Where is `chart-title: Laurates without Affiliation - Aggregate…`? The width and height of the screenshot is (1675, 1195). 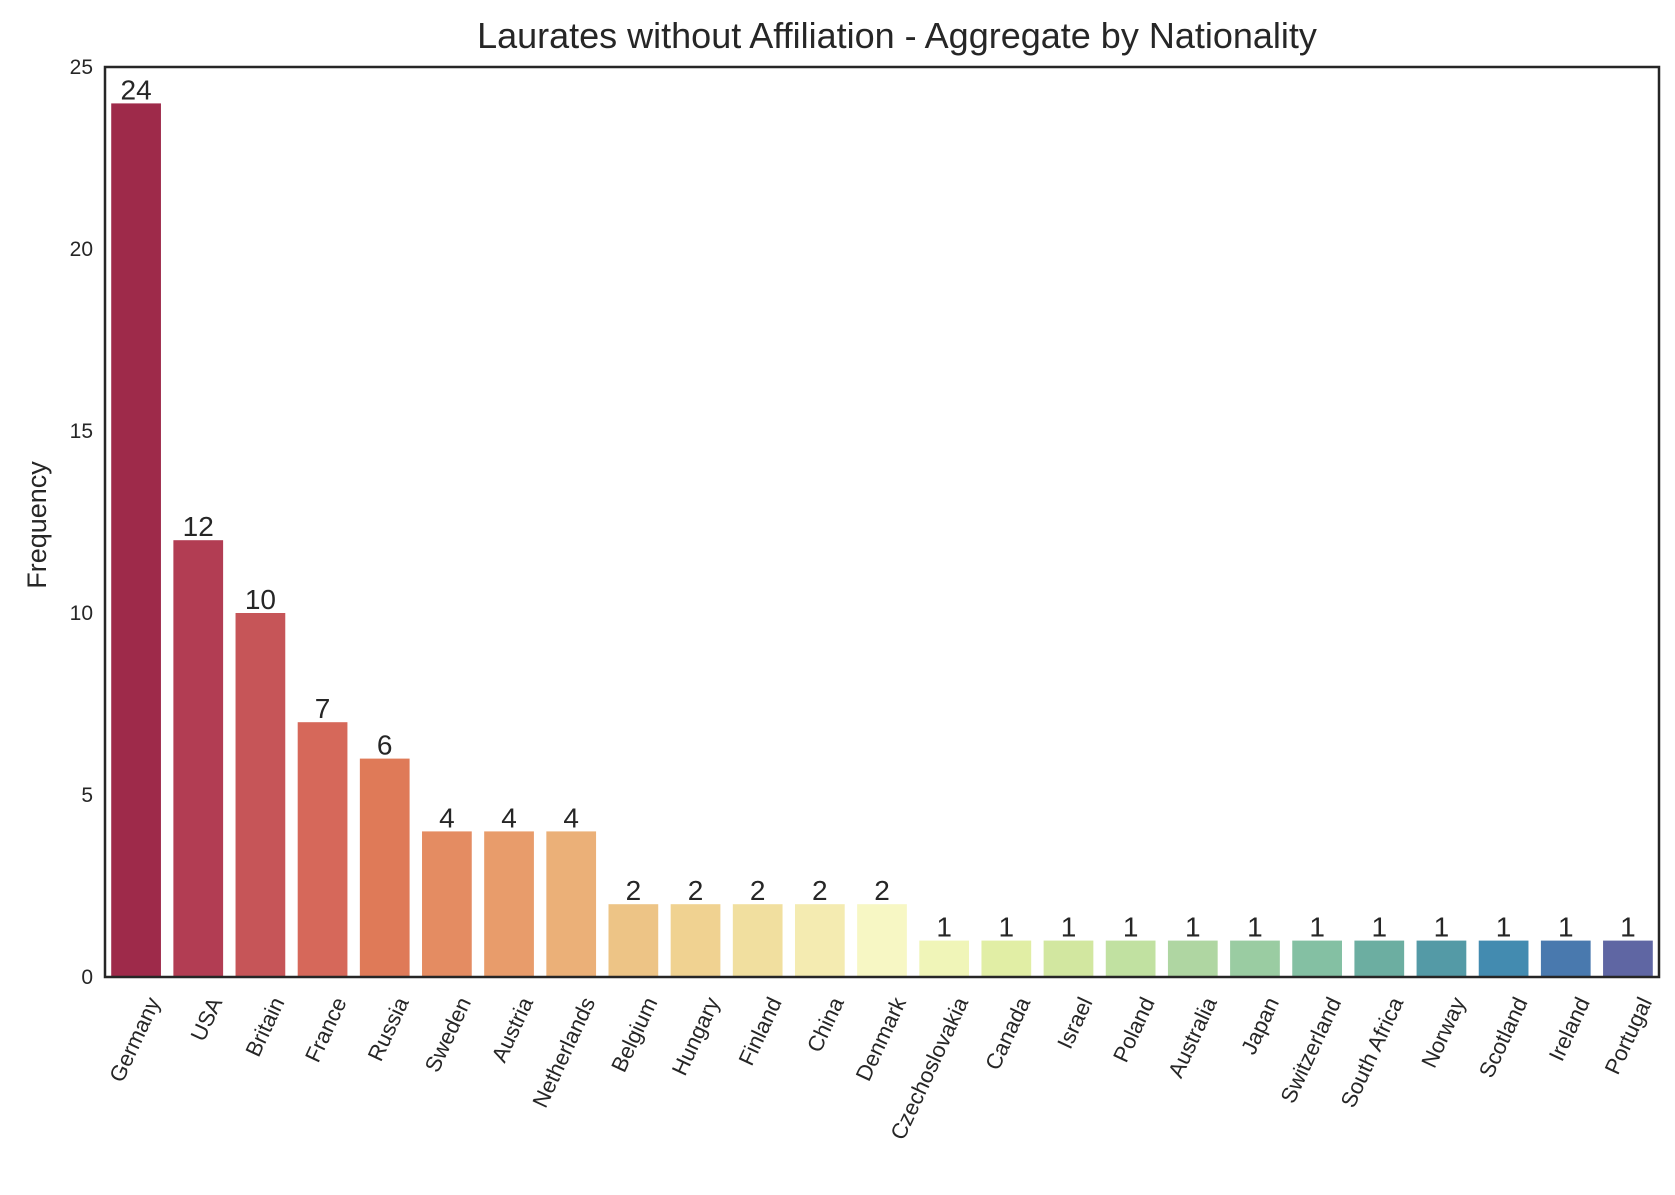
chart-title: Laurates without Affiliation - Aggregate… is located at coordinates (897, 35).